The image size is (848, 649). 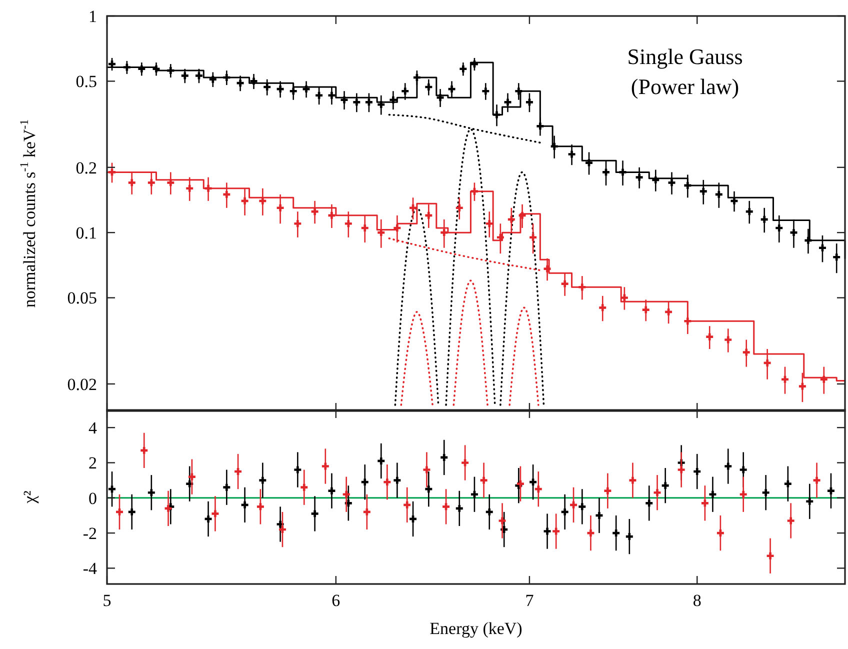 I want to click on x-tick-label: 8, so click(x=697, y=600).